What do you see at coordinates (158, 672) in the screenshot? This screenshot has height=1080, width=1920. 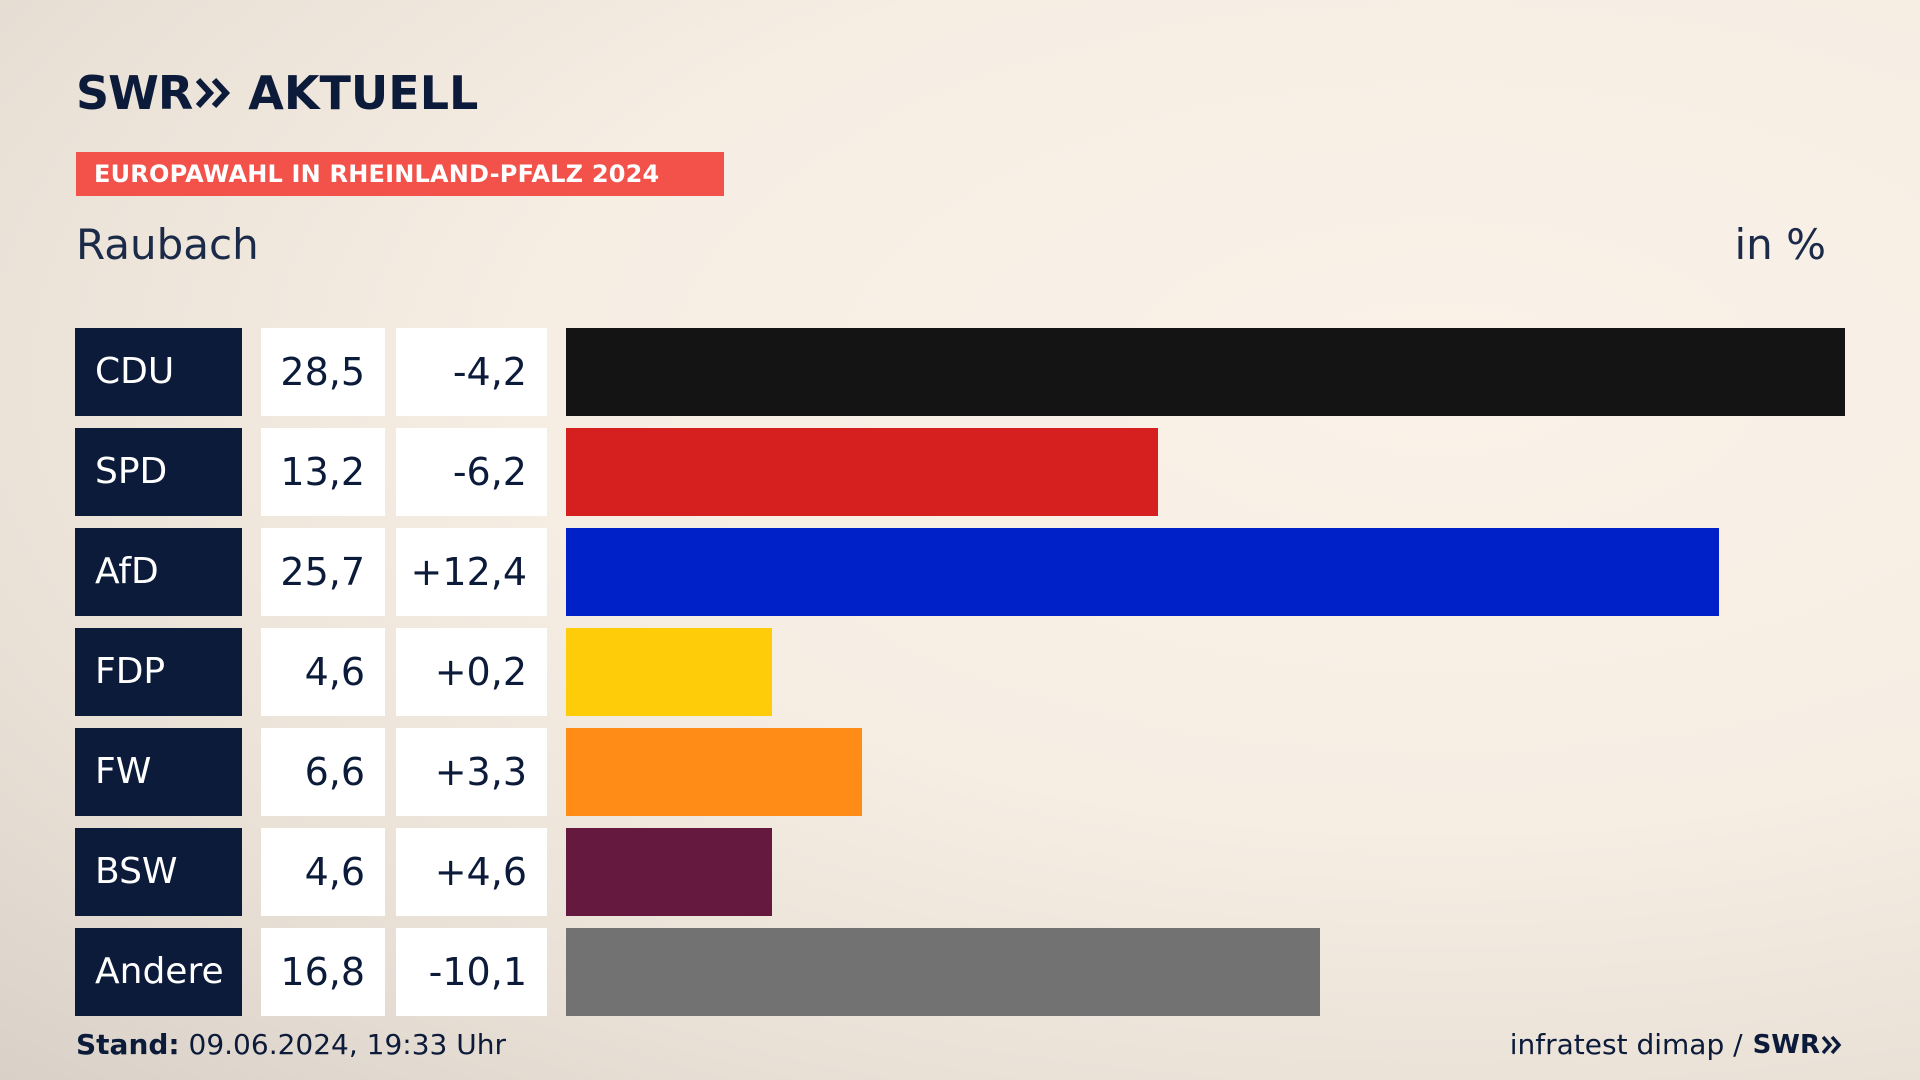 I see `party-label: FDP` at bounding box center [158, 672].